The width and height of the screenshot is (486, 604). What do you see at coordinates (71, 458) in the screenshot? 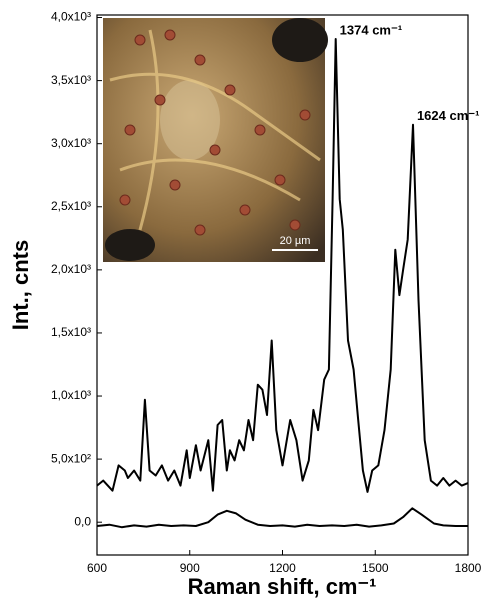
I see `y-tick-label: 5,0x10²` at bounding box center [71, 458].